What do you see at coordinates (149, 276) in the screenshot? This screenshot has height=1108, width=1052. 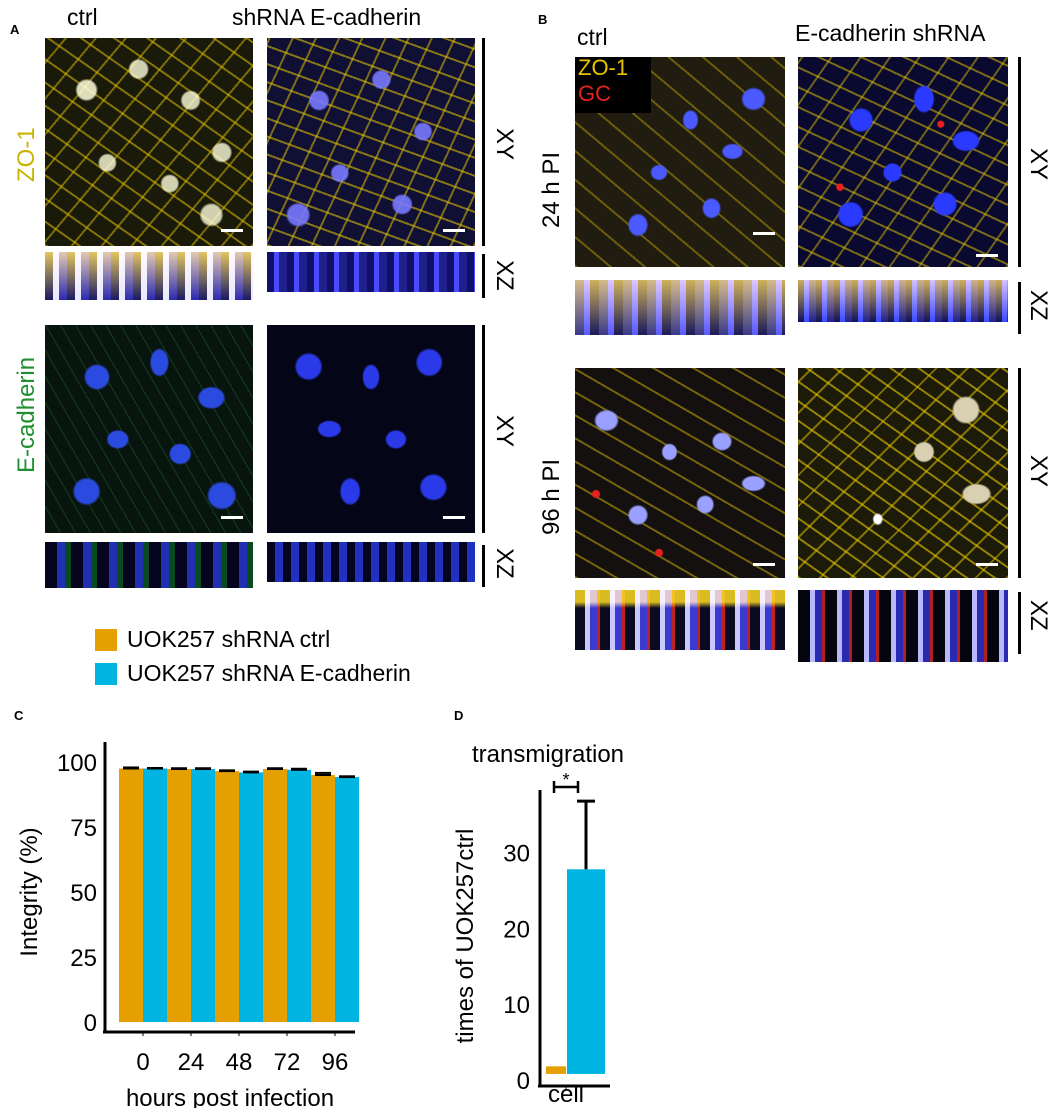 I see `panel-a-zo1-ctrl-xz` at bounding box center [149, 276].